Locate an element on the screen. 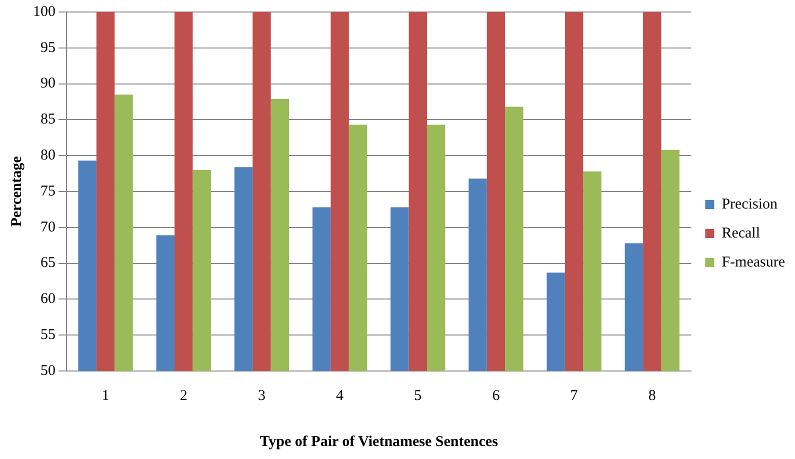 This screenshot has width=795, height=459. y-tick-label: 65 is located at coordinates (48, 263).